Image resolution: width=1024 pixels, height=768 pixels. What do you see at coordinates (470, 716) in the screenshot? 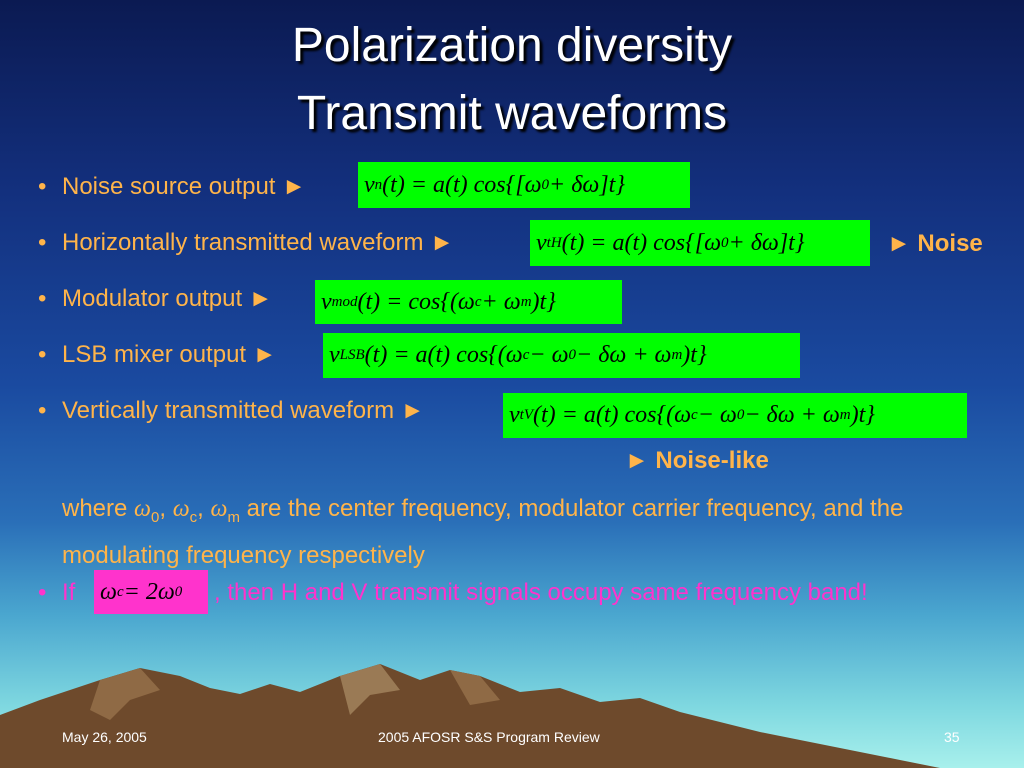
I see `mountains` at bounding box center [470, 716].